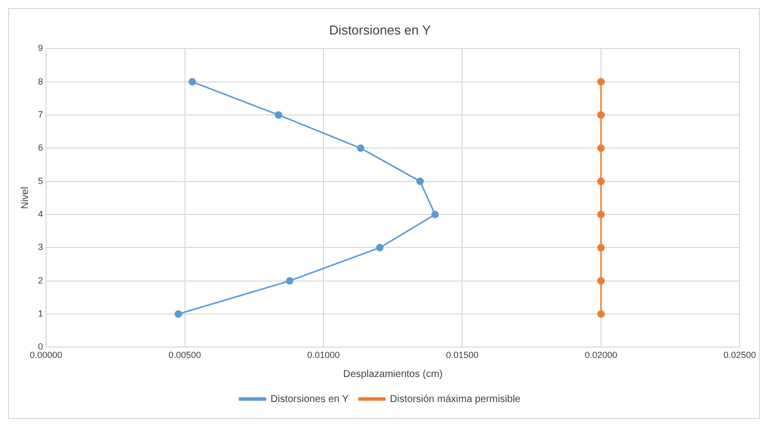  What do you see at coordinates (41, 280) in the screenshot?
I see `y-tick-label: 2` at bounding box center [41, 280].